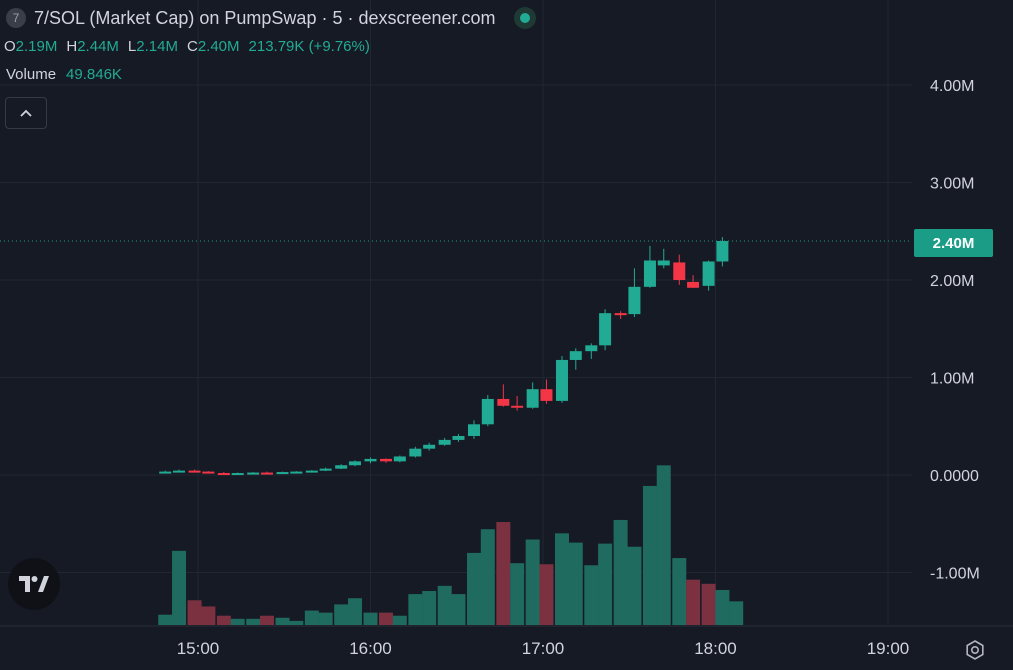  Describe the element at coordinates (370, 648) in the screenshot. I see `x-tick-label: 16:00` at that location.